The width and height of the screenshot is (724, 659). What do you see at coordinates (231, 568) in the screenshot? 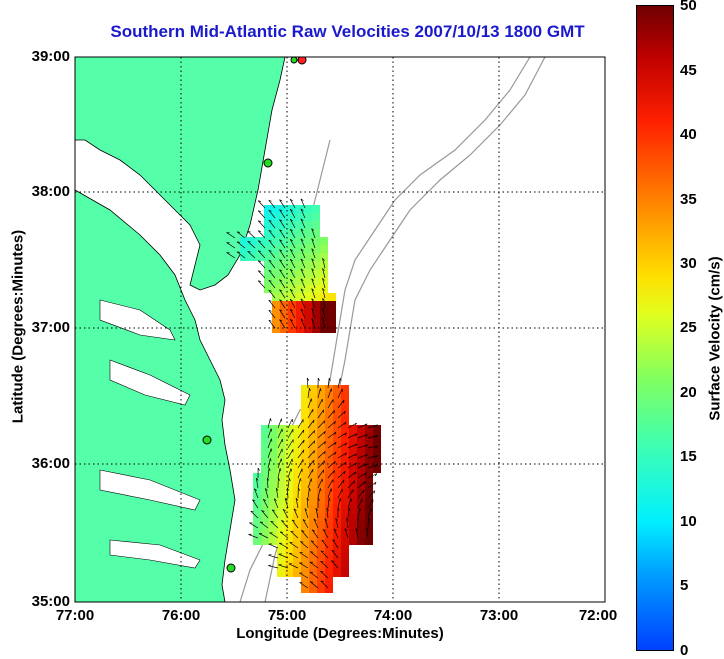
I see `radar-station-marker` at bounding box center [231, 568].